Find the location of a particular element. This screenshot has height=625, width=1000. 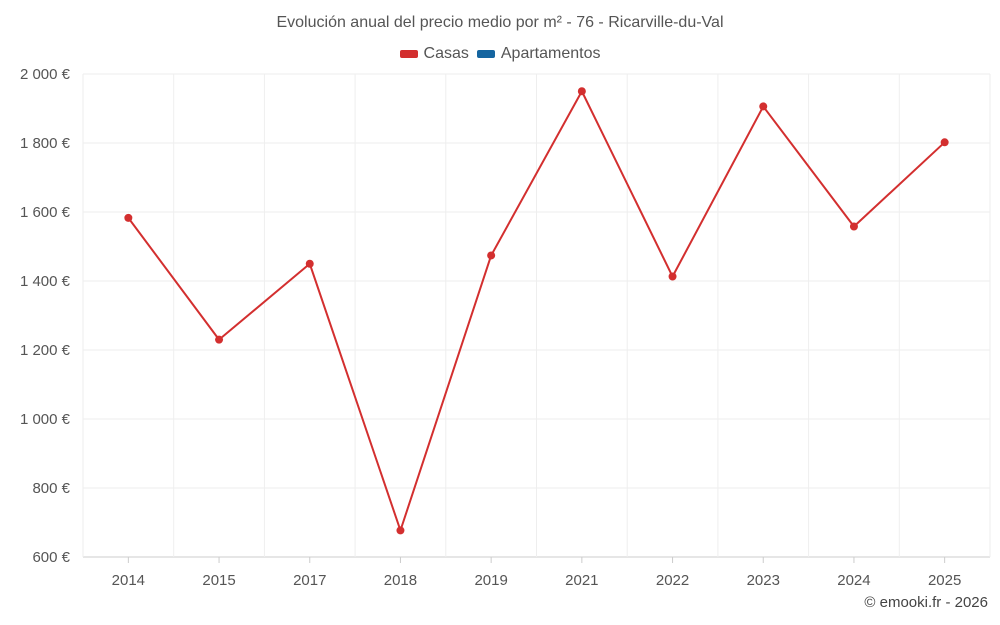

y-tick-label: 1 200 € is located at coordinates (45, 350).